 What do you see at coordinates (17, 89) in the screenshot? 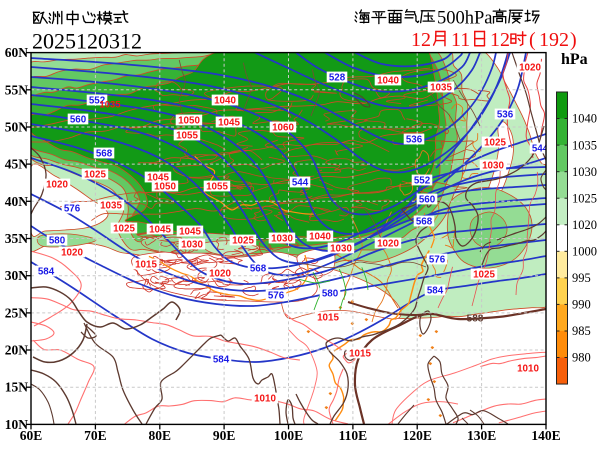
I see `svg-text: 55N` at bounding box center [17, 89].